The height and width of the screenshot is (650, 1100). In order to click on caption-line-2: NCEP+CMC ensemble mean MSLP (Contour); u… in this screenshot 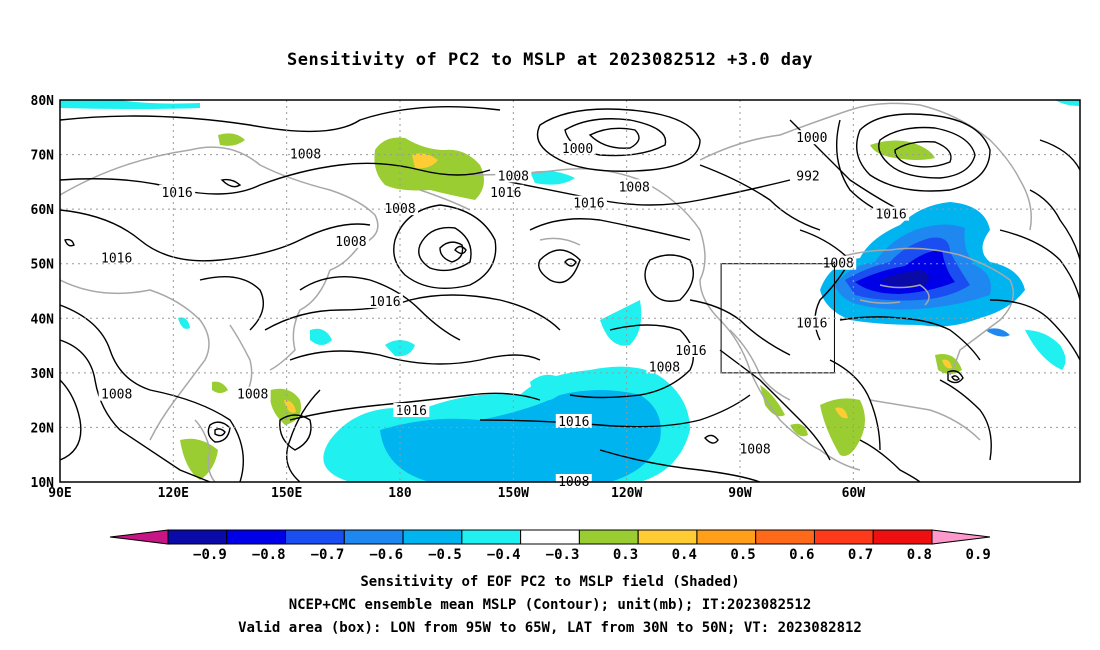, I will do `click(550, 605)`.